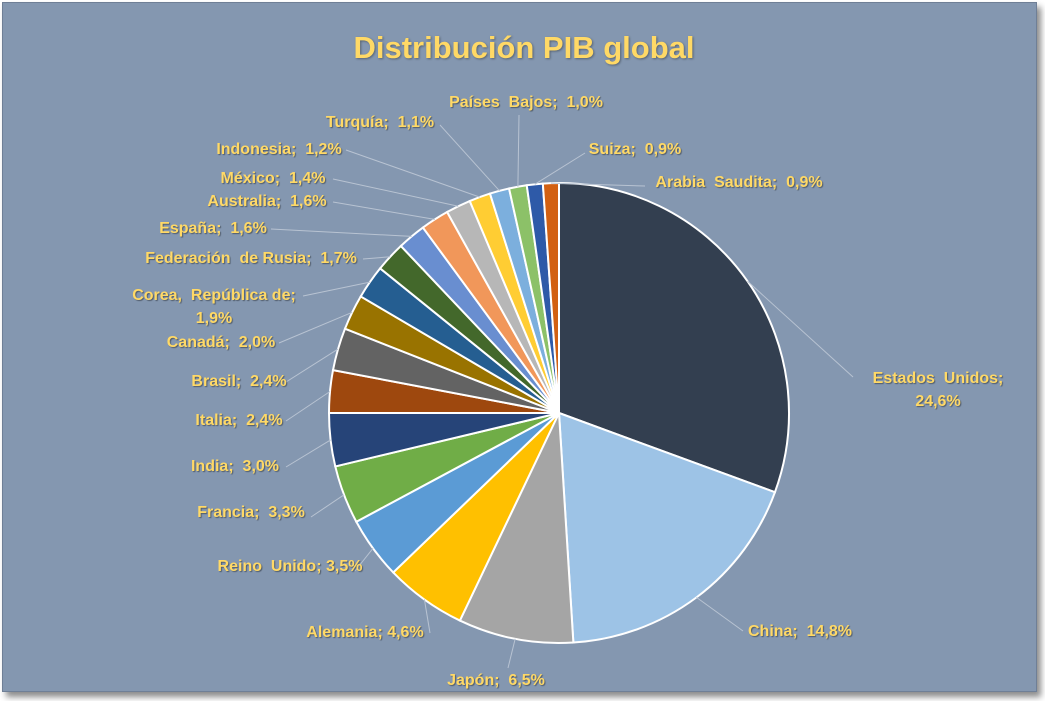  I want to click on slice-label-japon: Japón; 6,5%, so click(496, 680).